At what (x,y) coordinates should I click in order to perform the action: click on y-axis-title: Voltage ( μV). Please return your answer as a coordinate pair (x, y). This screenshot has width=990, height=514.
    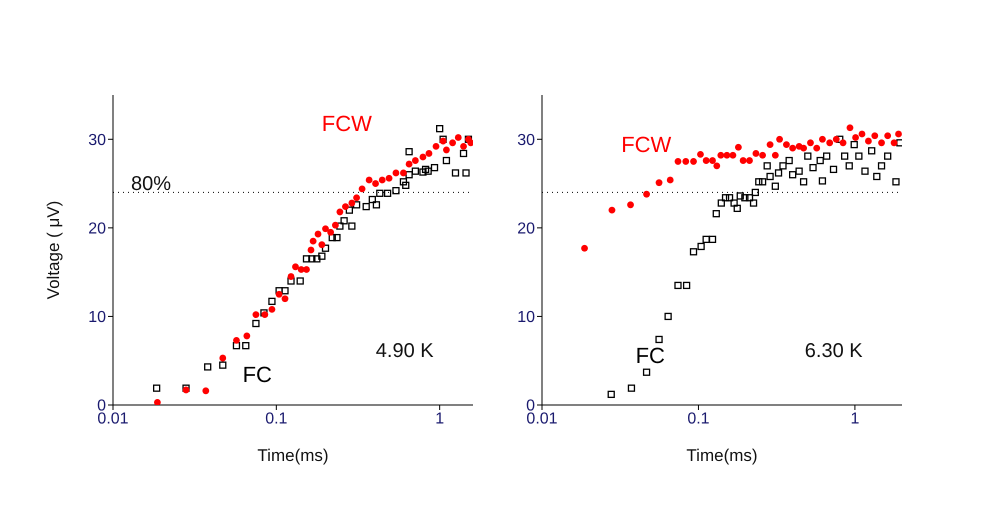
    Looking at the image, I should click on (54, 250).